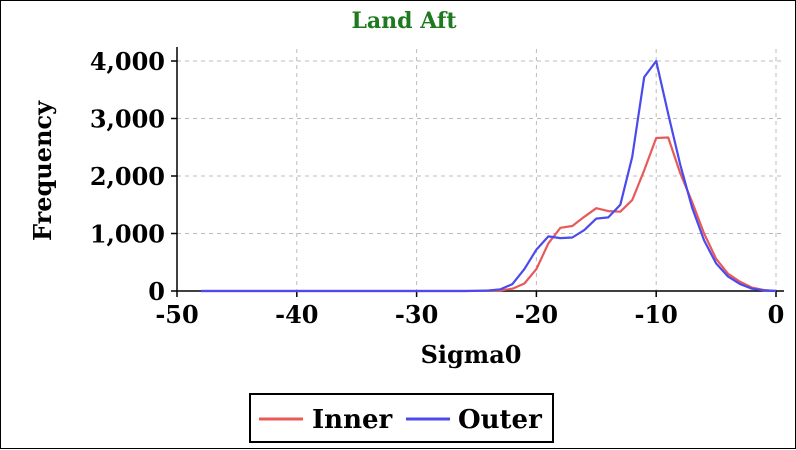 The height and width of the screenshot is (450, 796). What do you see at coordinates (401, 418) in the screenshot?
I see `legend: Inner Outer` at bounding box center [401, 418].